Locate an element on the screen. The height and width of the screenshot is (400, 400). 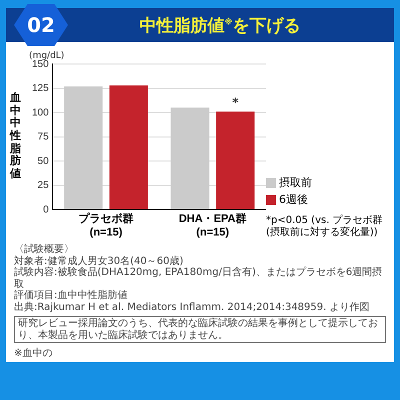
legend-label: 摂取前 is located at coordinates (295, 182).